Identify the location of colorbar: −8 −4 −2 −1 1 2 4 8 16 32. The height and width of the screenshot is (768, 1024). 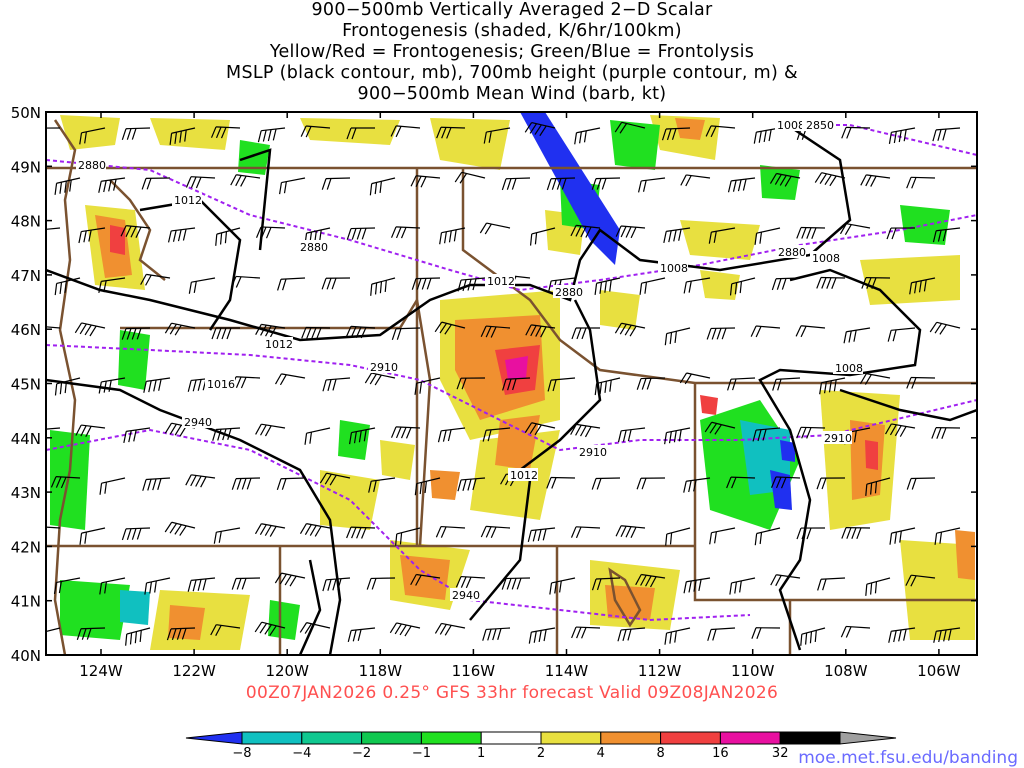
(541, 744).